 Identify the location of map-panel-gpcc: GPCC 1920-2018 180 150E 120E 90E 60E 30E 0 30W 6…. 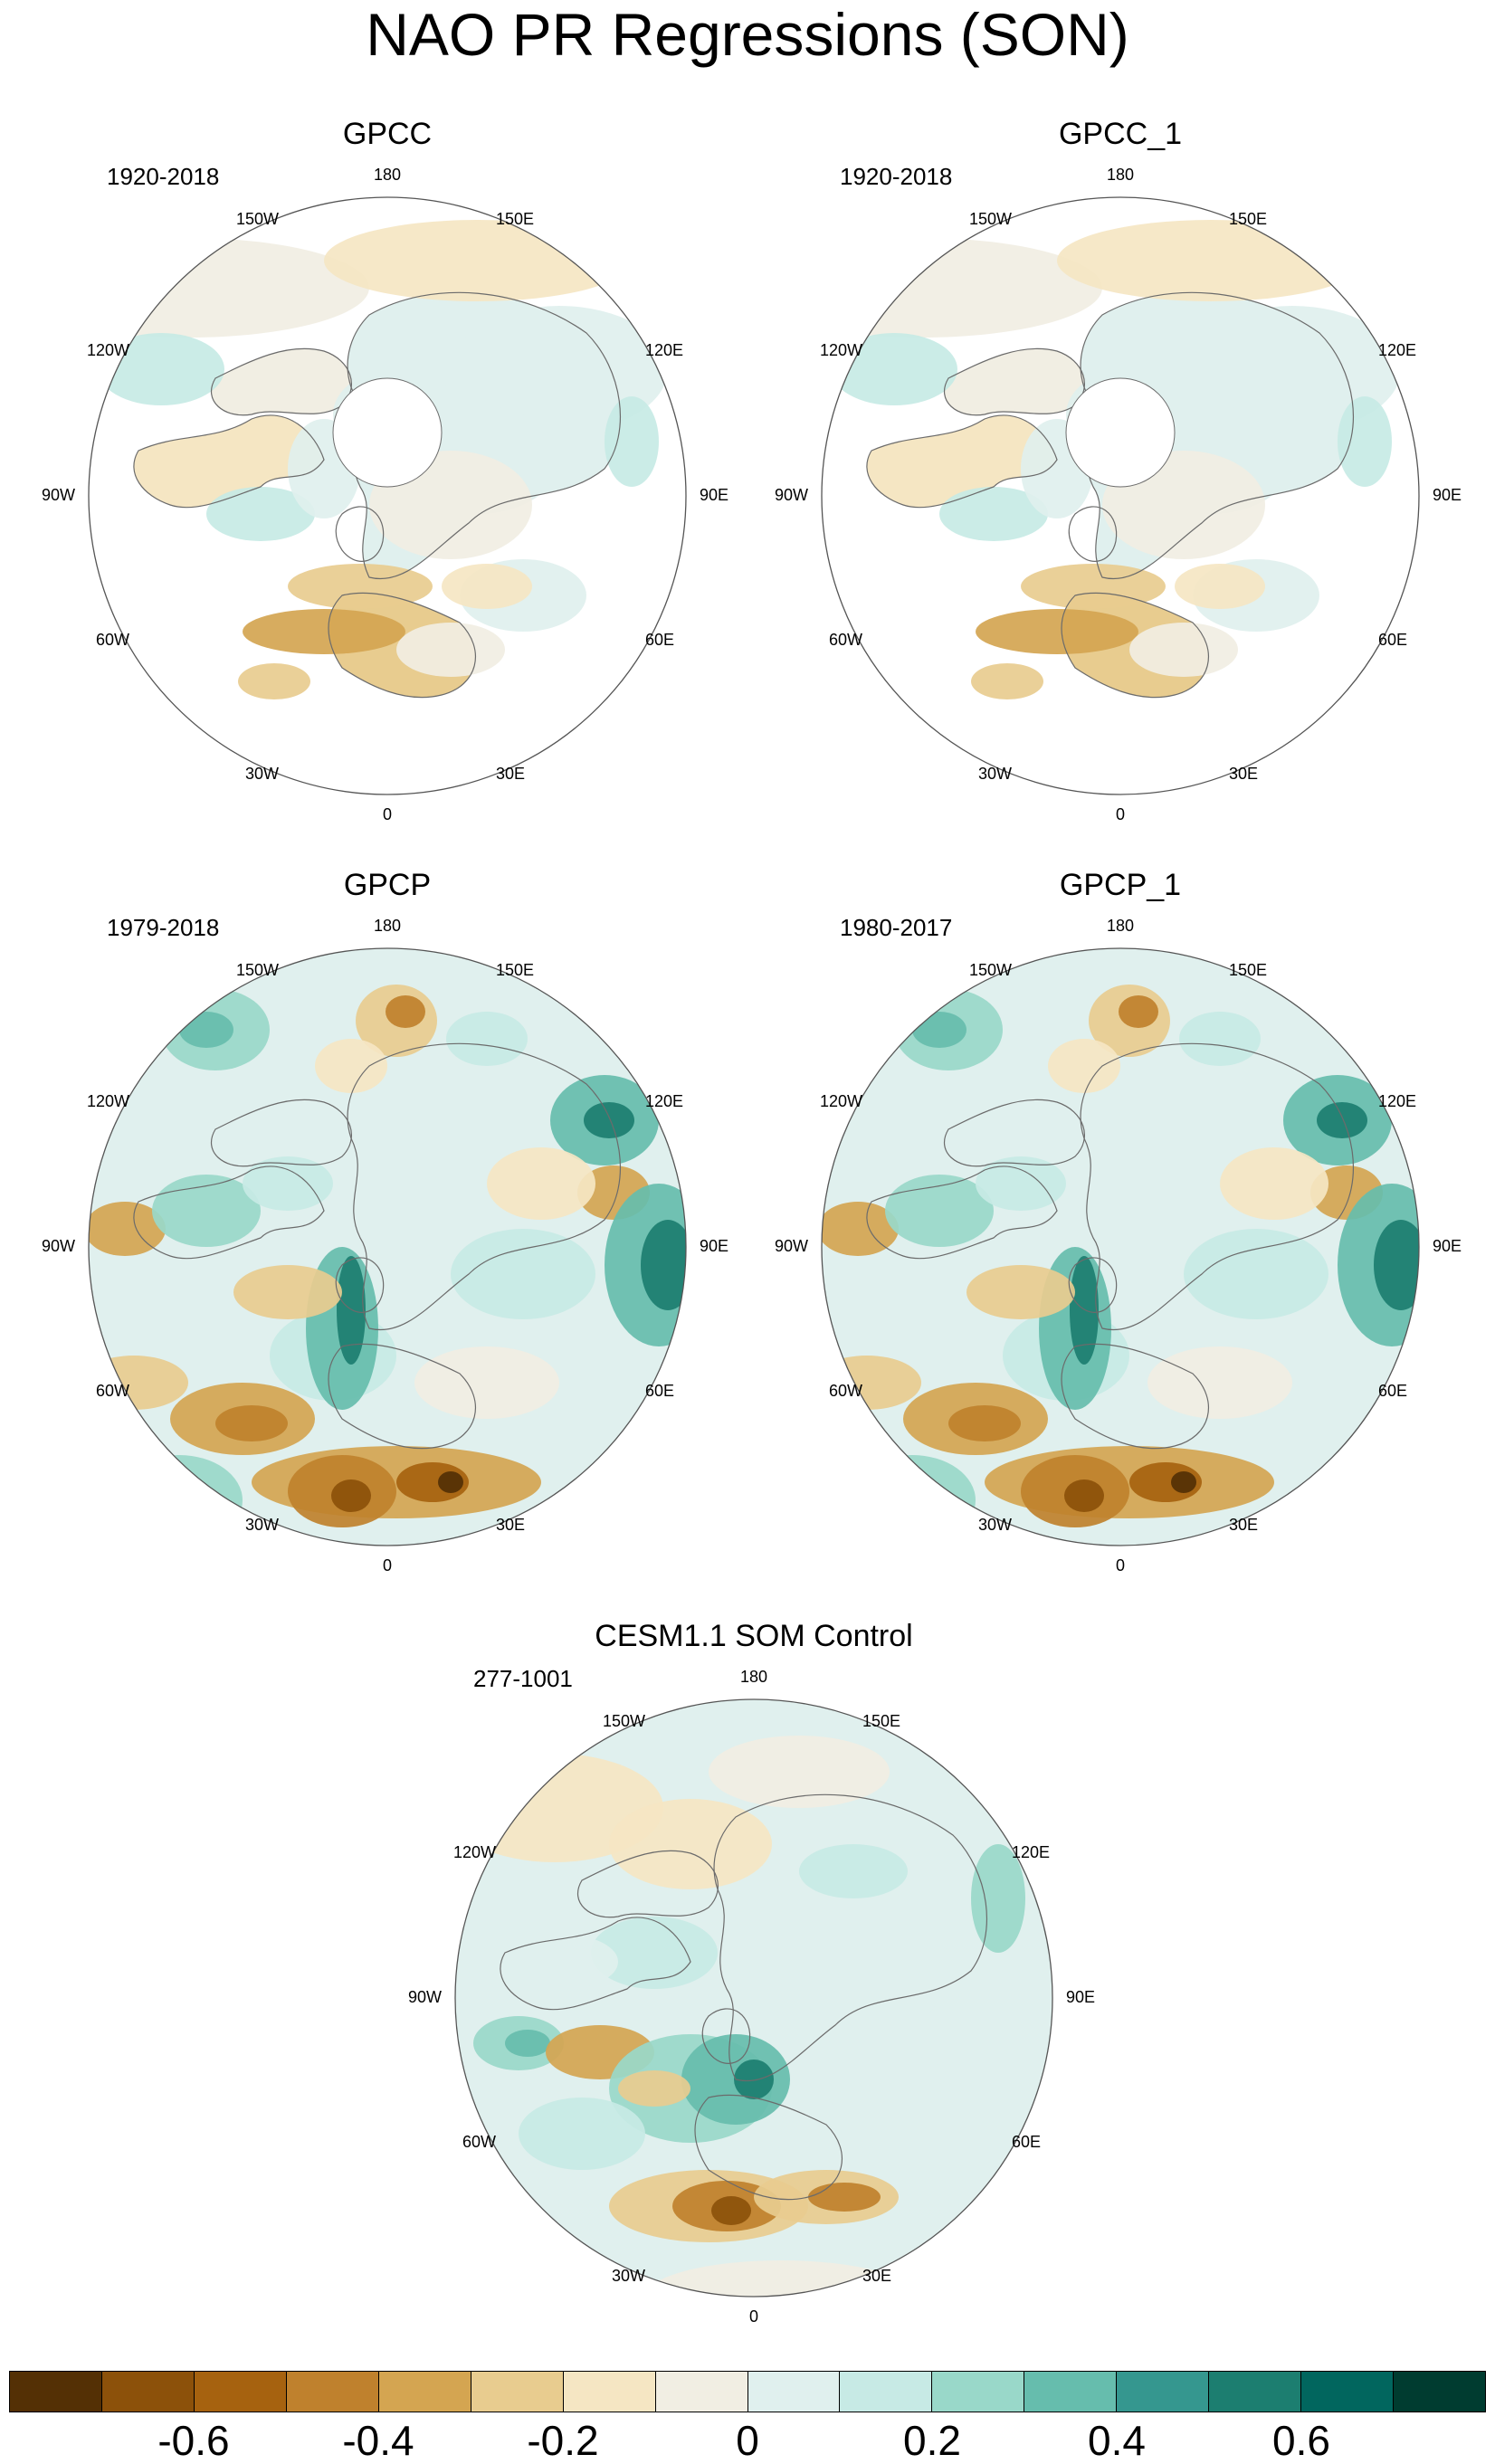
(385, 478).